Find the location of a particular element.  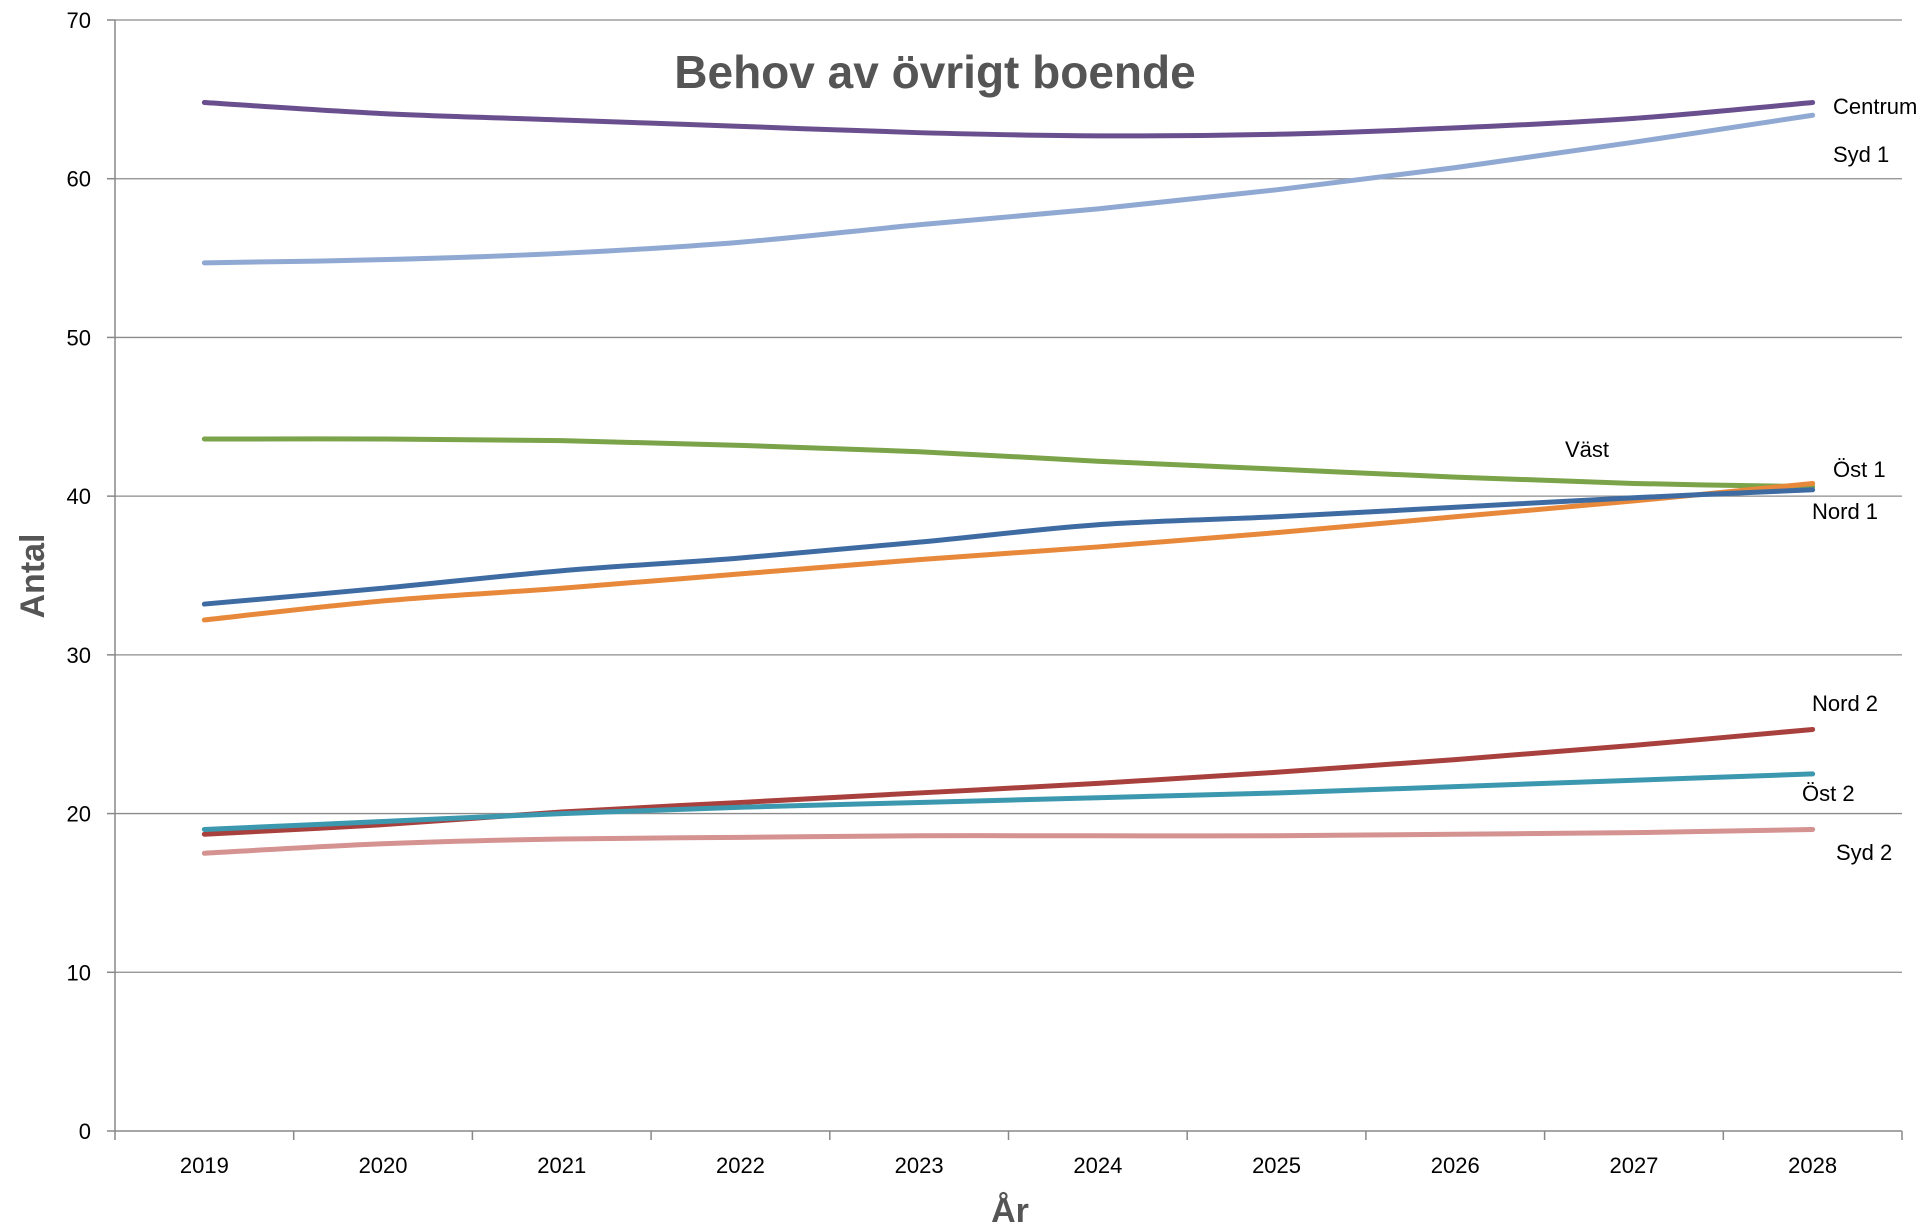

series-line-öst-1 is located at coordinates (1008, 551).